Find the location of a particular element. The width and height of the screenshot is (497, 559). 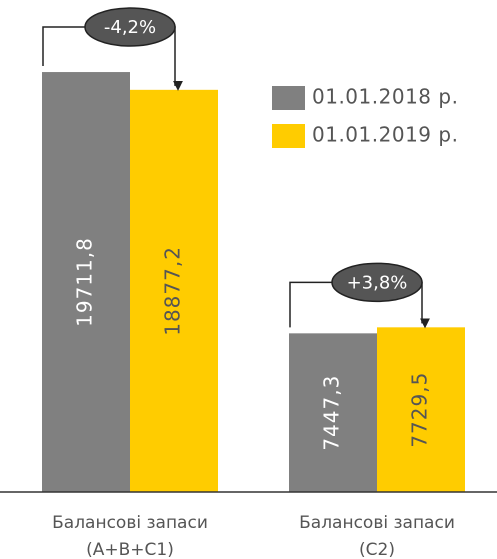

value-label: 7447,3 is located at coordinates (332, 413).